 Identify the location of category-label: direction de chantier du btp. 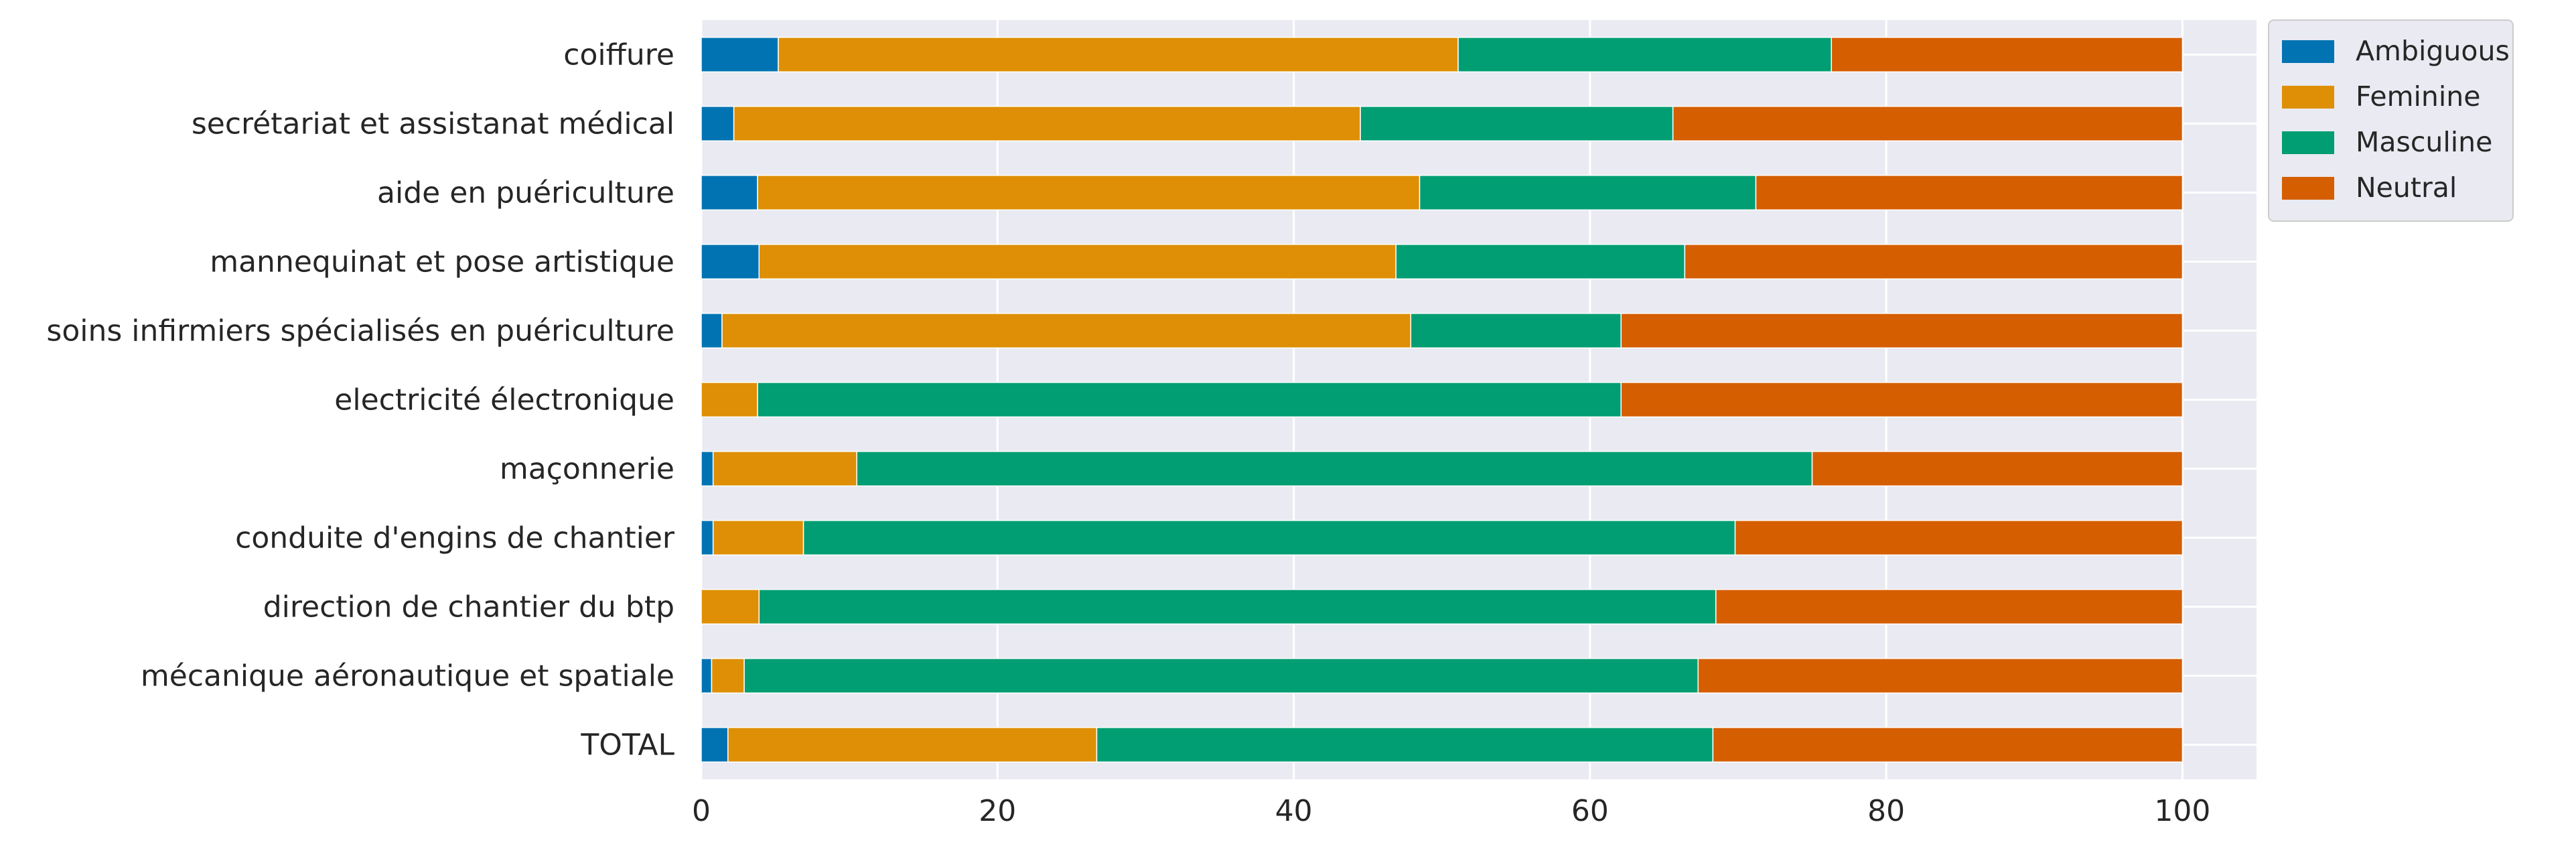
(468, 607).